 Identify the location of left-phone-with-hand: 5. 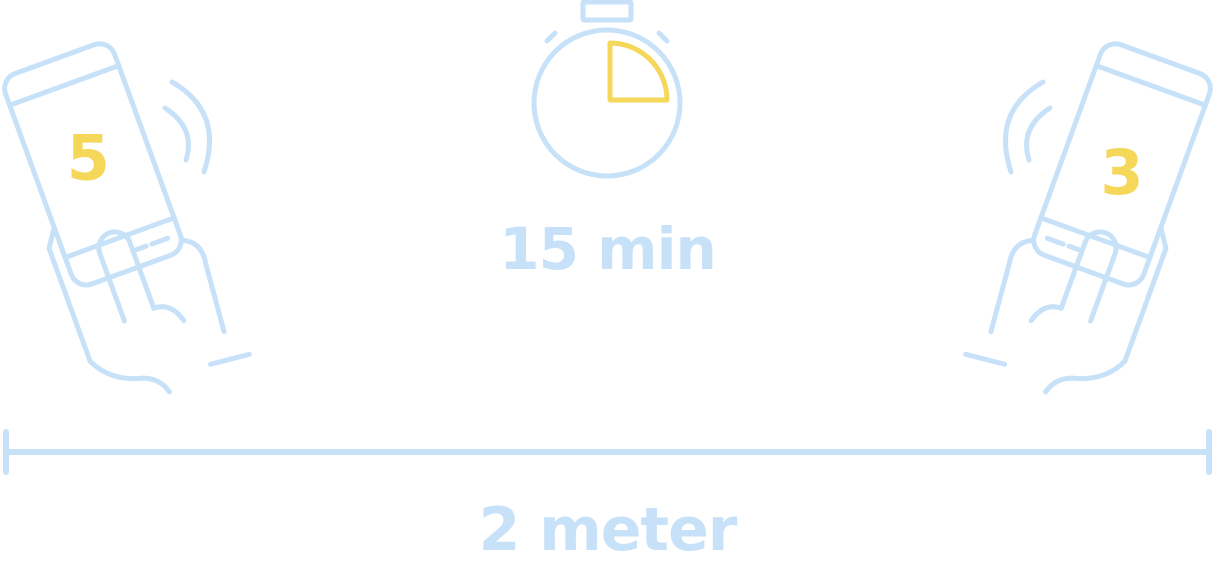
(127, 218).